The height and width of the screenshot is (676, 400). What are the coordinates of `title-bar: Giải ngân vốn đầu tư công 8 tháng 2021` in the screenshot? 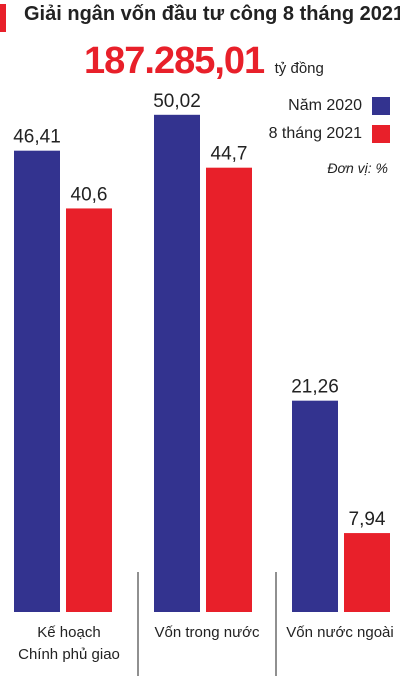 It's located at (200, 18).